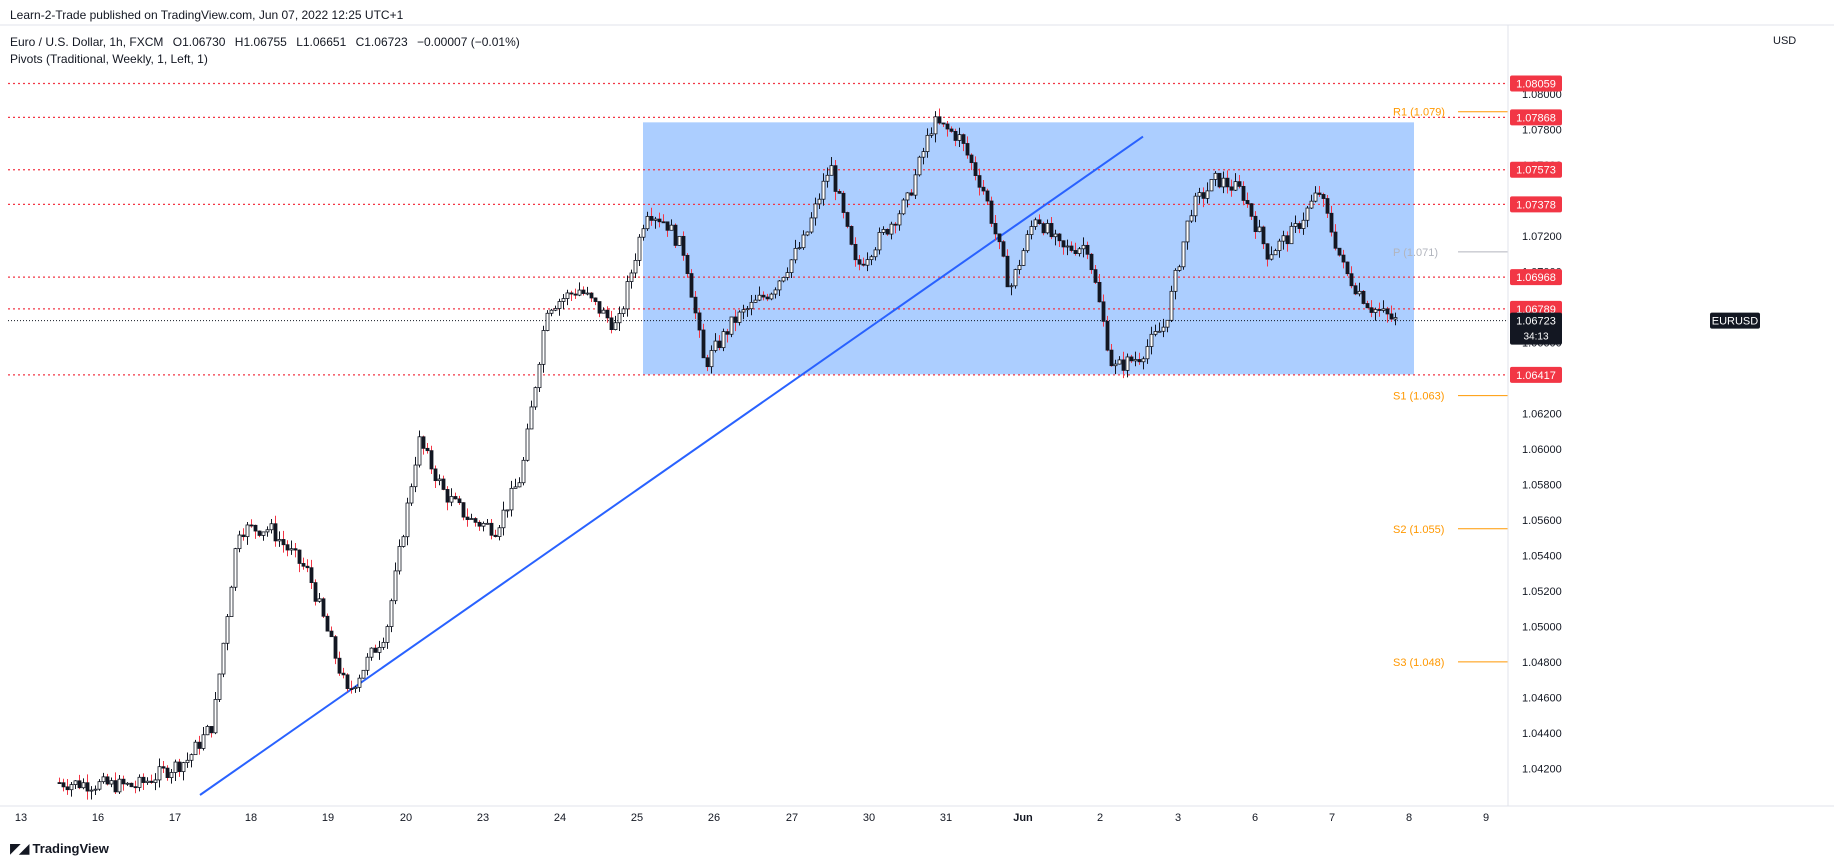  What do you see at coordinates (1100, 818) in the screenshot?
I see `time-tick-label: 2` at bounding box center [1100, 818].